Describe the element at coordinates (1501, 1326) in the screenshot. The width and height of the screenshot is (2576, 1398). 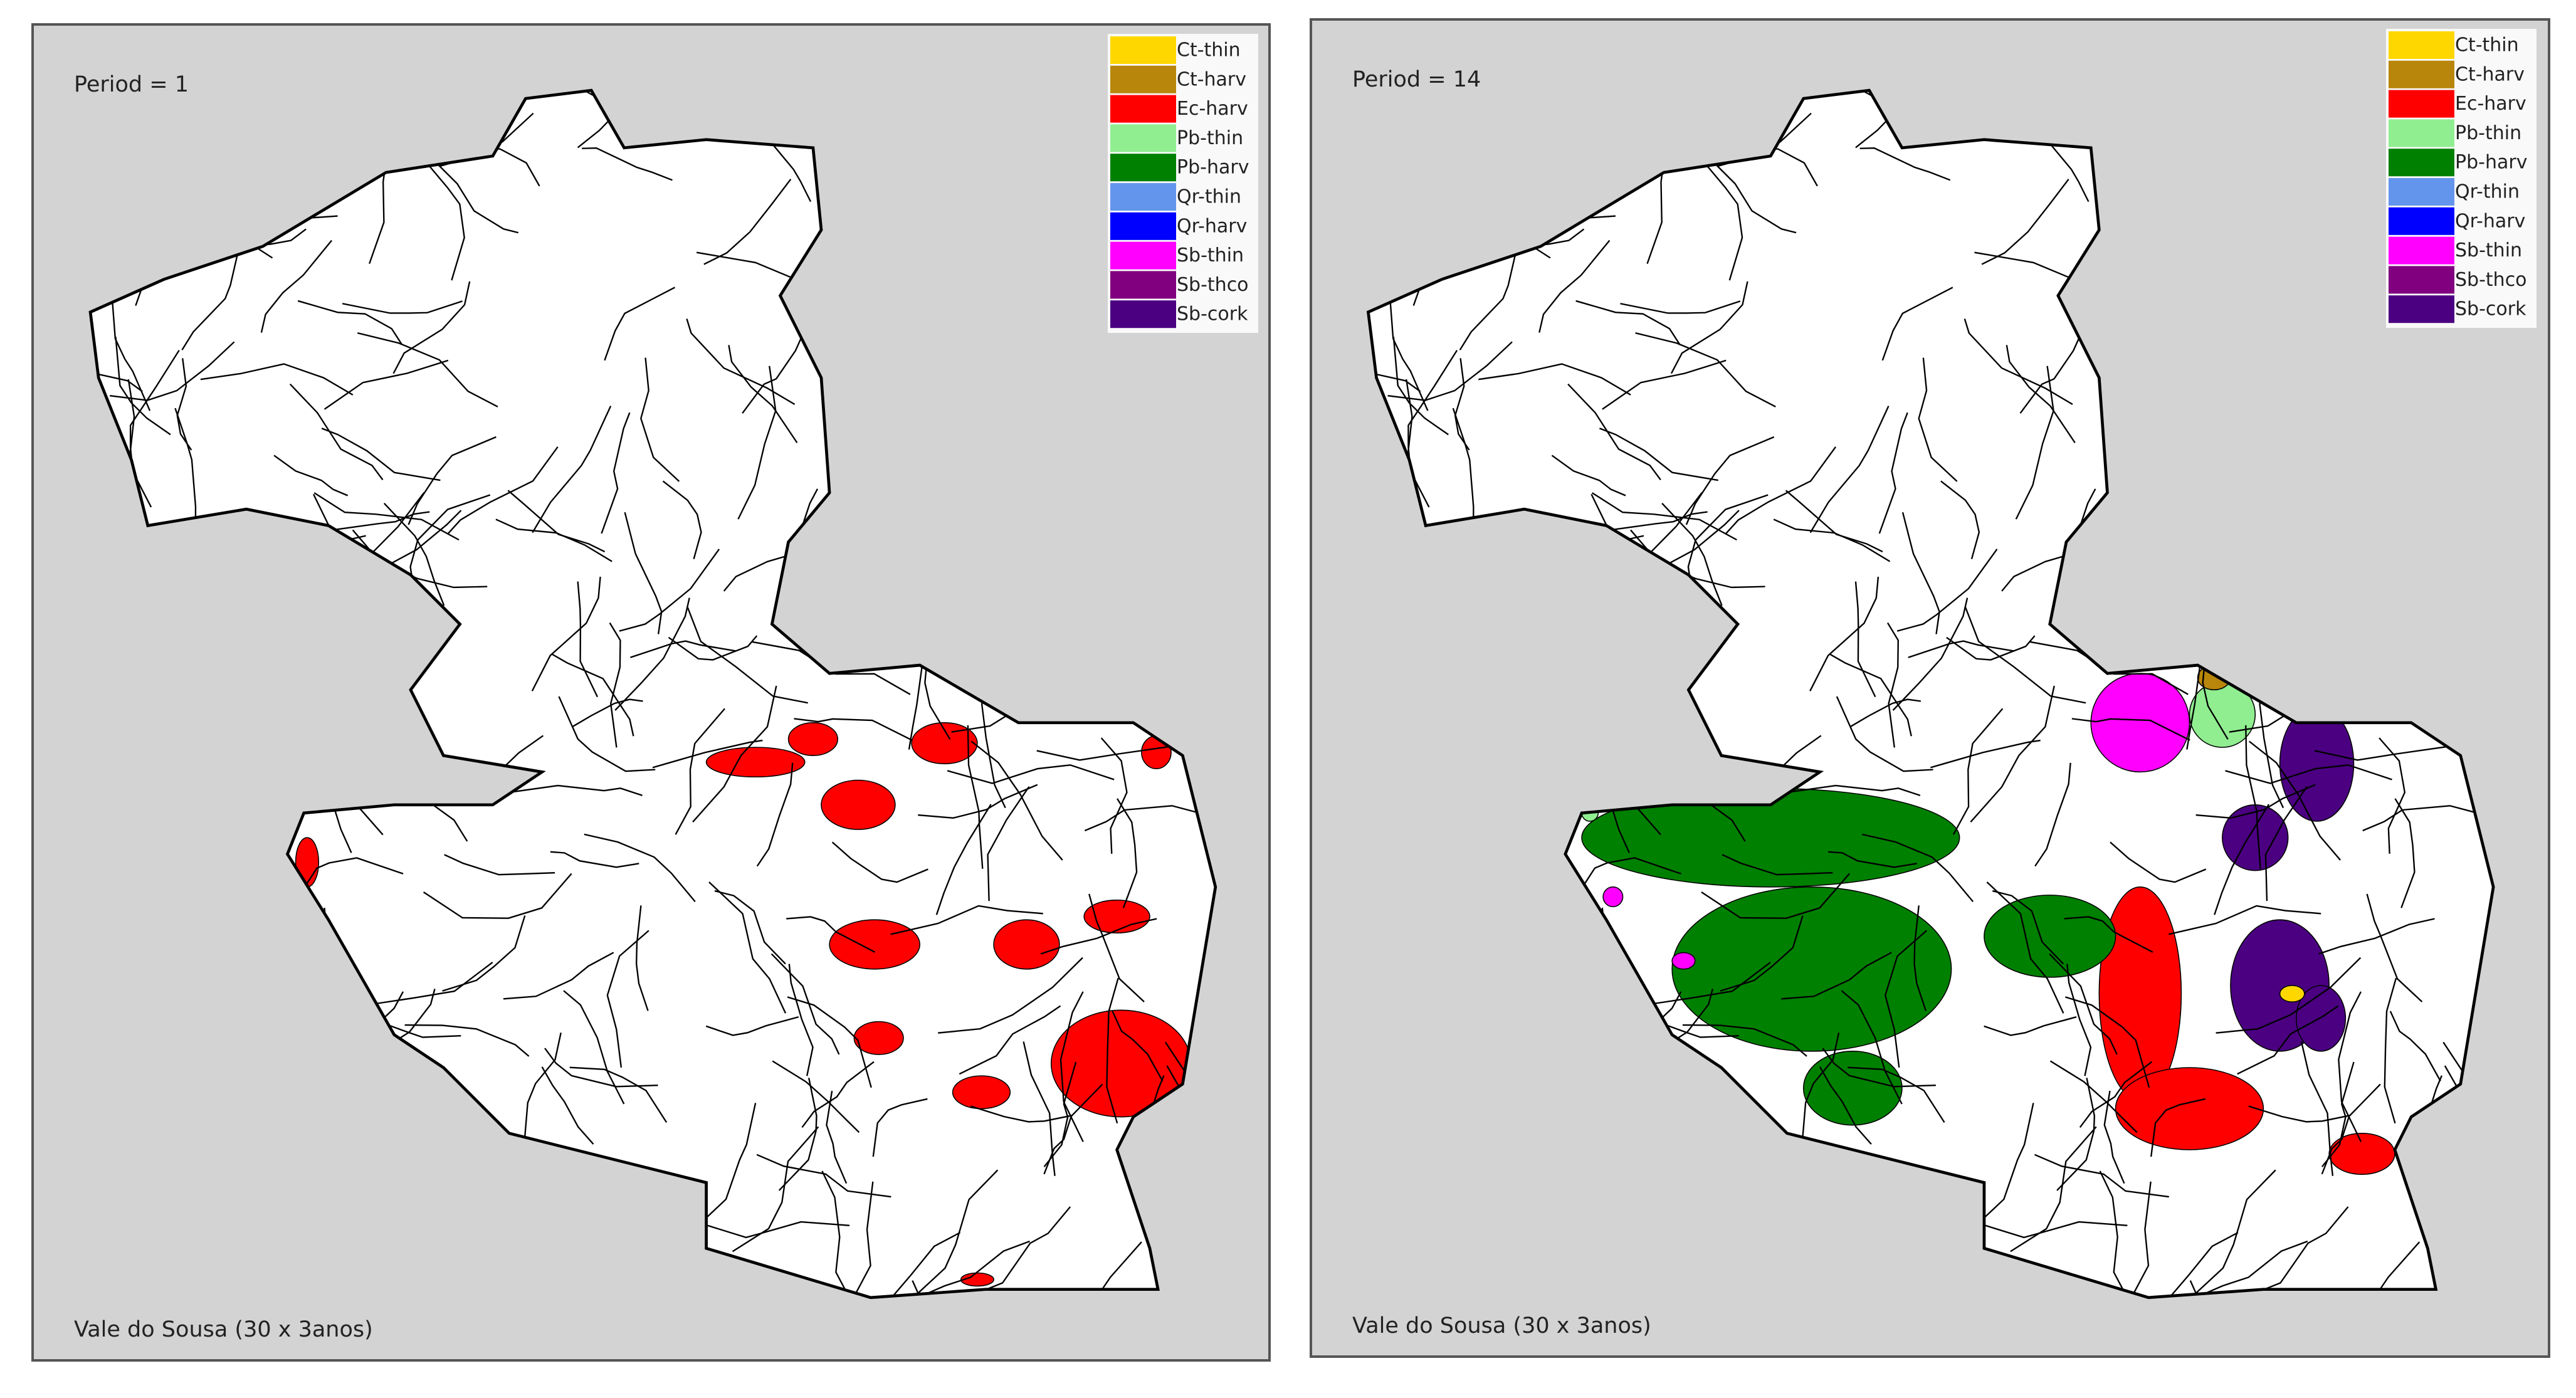
I see `caption: Vale do Sousa (30 x 3anos)` at that location.